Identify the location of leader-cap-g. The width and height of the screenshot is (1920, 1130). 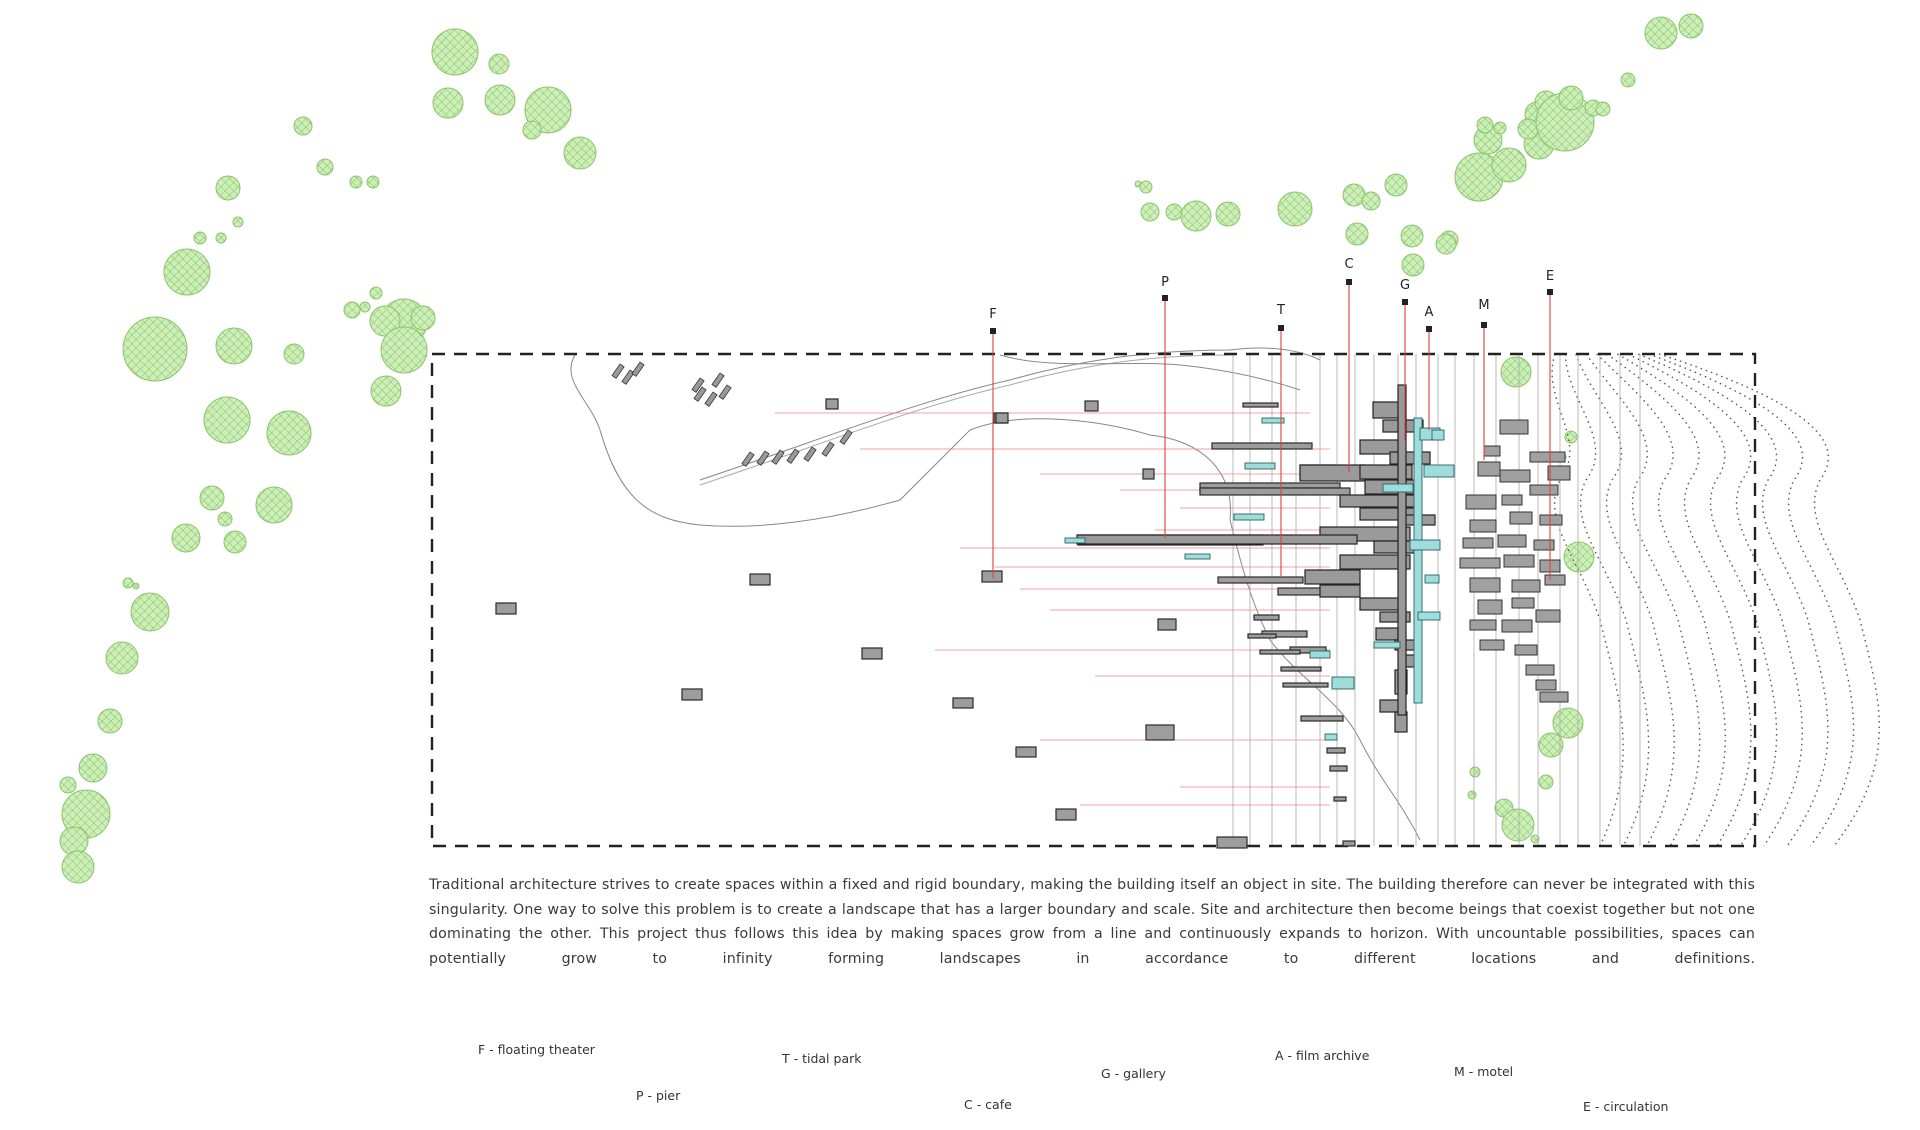
(1405, 302).